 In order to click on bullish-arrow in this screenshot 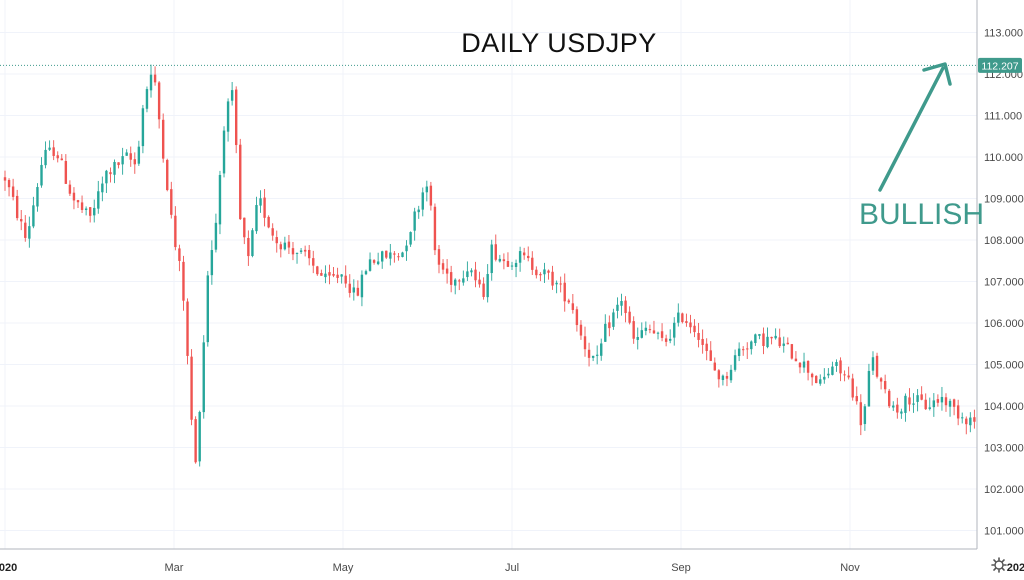, I will do `click(915, 127)`.